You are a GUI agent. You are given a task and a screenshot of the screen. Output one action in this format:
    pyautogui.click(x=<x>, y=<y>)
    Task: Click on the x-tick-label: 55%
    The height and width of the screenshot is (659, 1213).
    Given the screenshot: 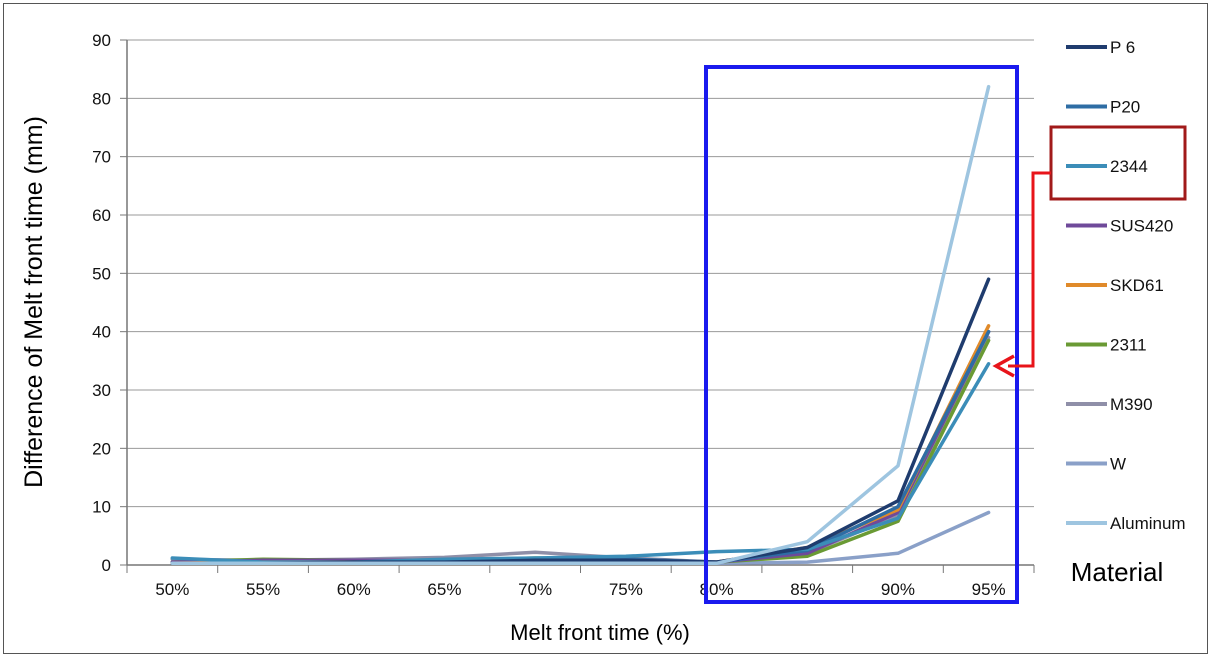 What is the action you would take?
    pyautogui.click(x=263, y=589)
    